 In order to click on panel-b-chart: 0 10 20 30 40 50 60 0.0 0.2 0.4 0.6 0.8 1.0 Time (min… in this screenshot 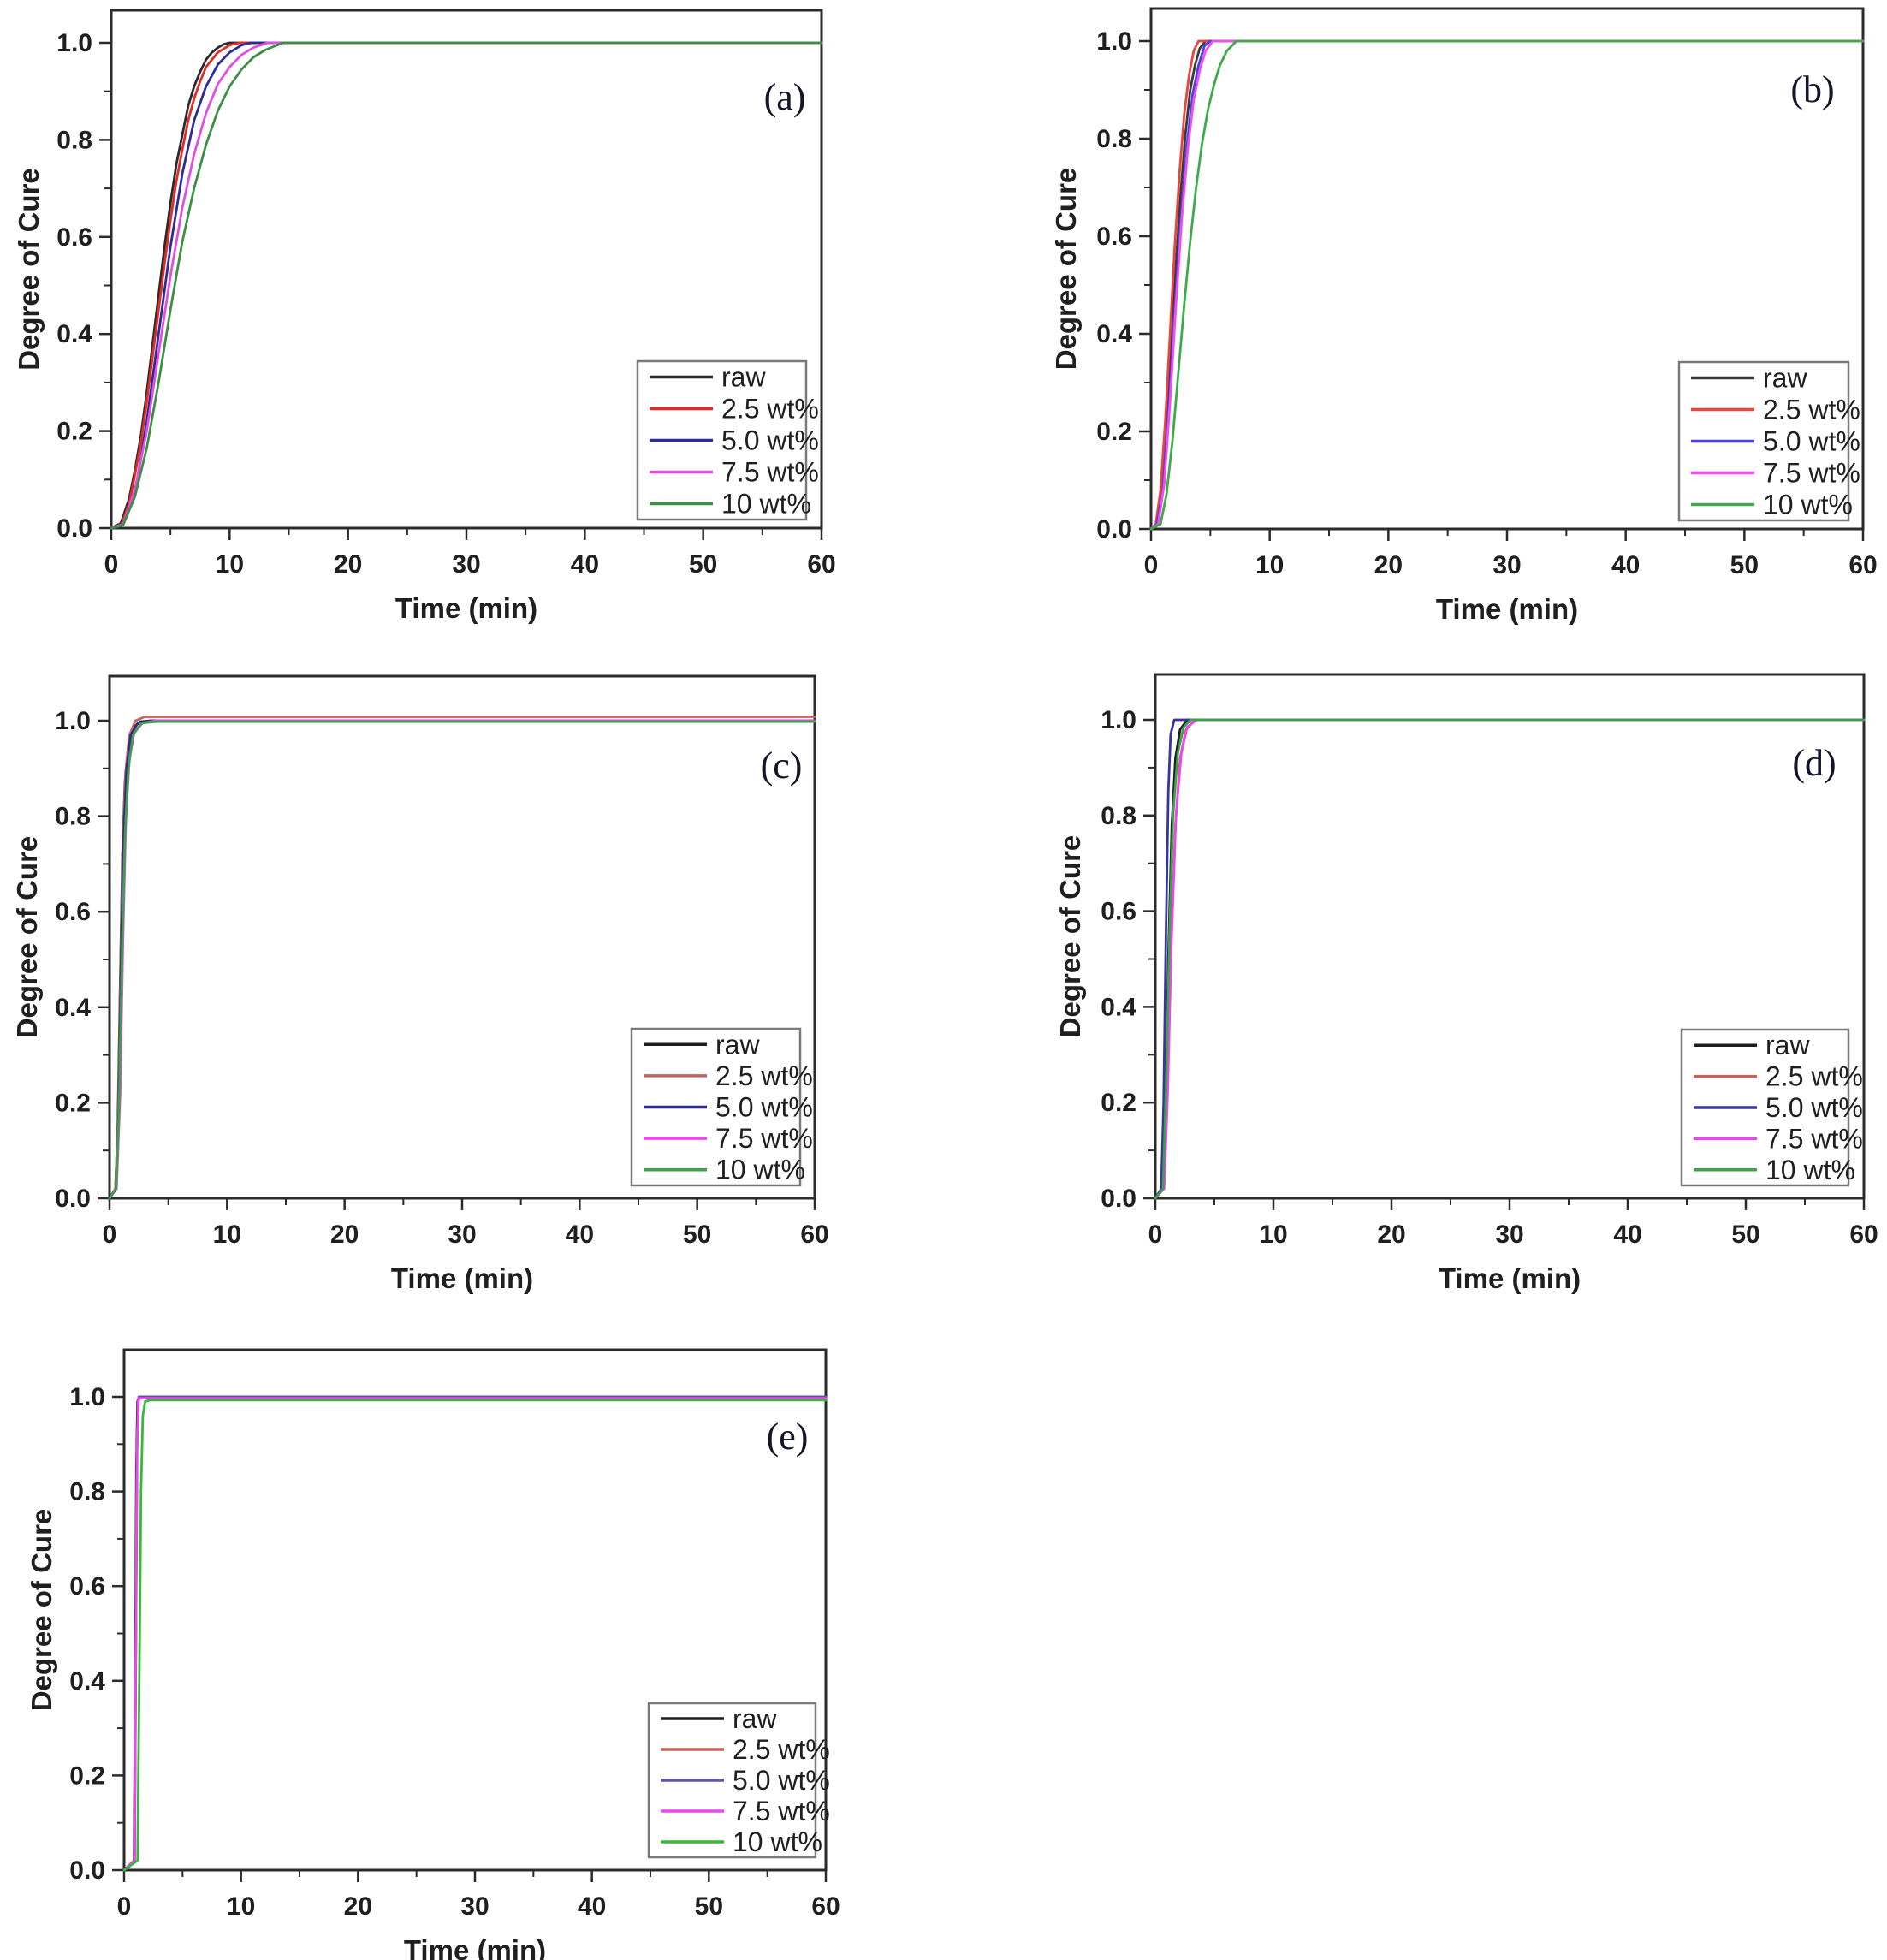, I will do `click(1464, 316)`.